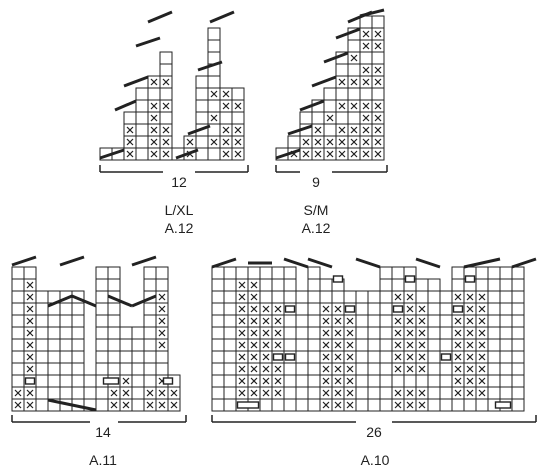  What do you see at coordinates (374, 432) in the screenshot?
I see `width-label-a10: 26` at bounding box center [374, 432].